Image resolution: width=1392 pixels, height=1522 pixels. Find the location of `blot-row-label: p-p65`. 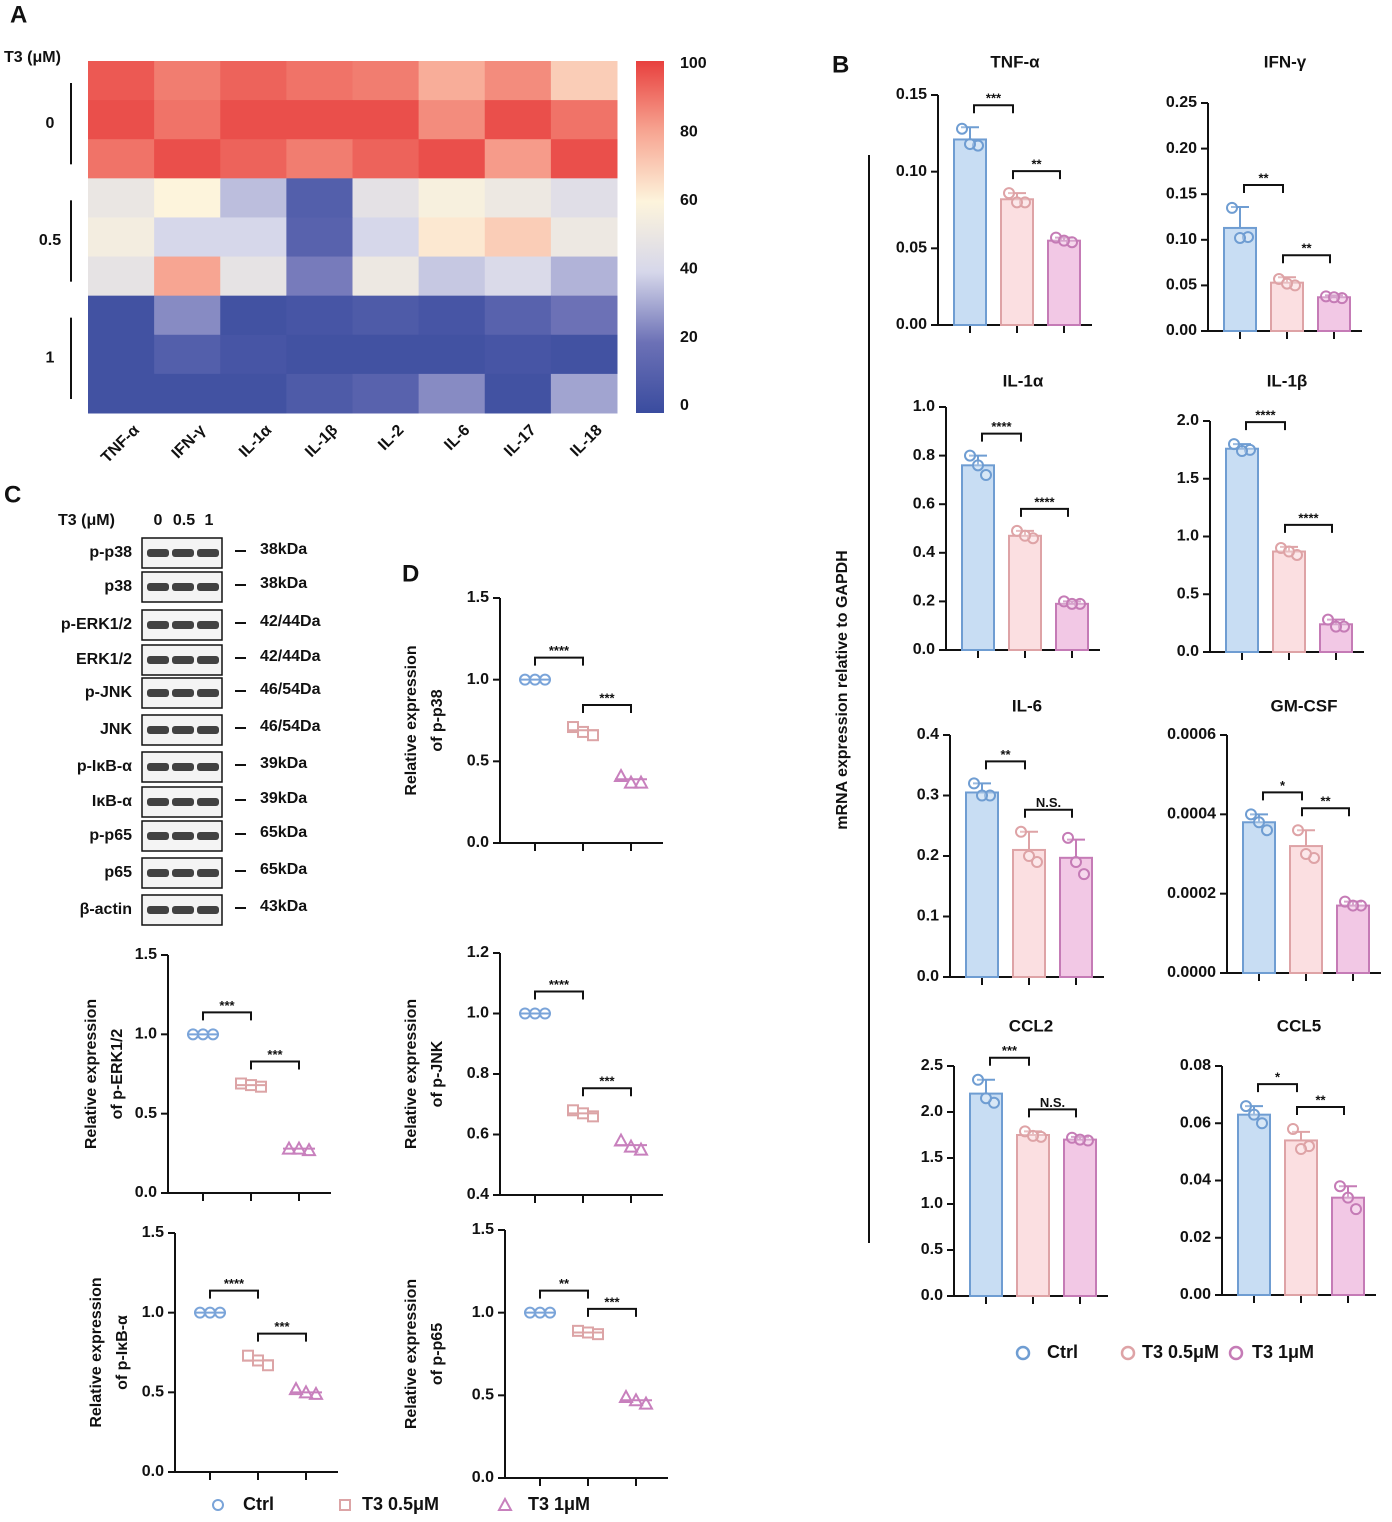

blot-row-label: p-p65 is located at coordinates (110, 835).